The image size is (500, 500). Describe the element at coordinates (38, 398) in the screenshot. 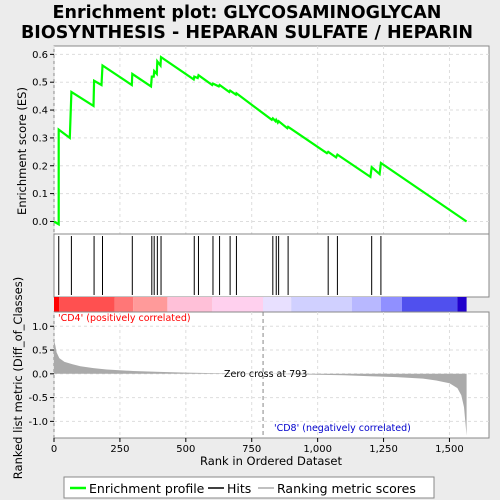

I see `metric-y-tick-label: -0.5` at that location.